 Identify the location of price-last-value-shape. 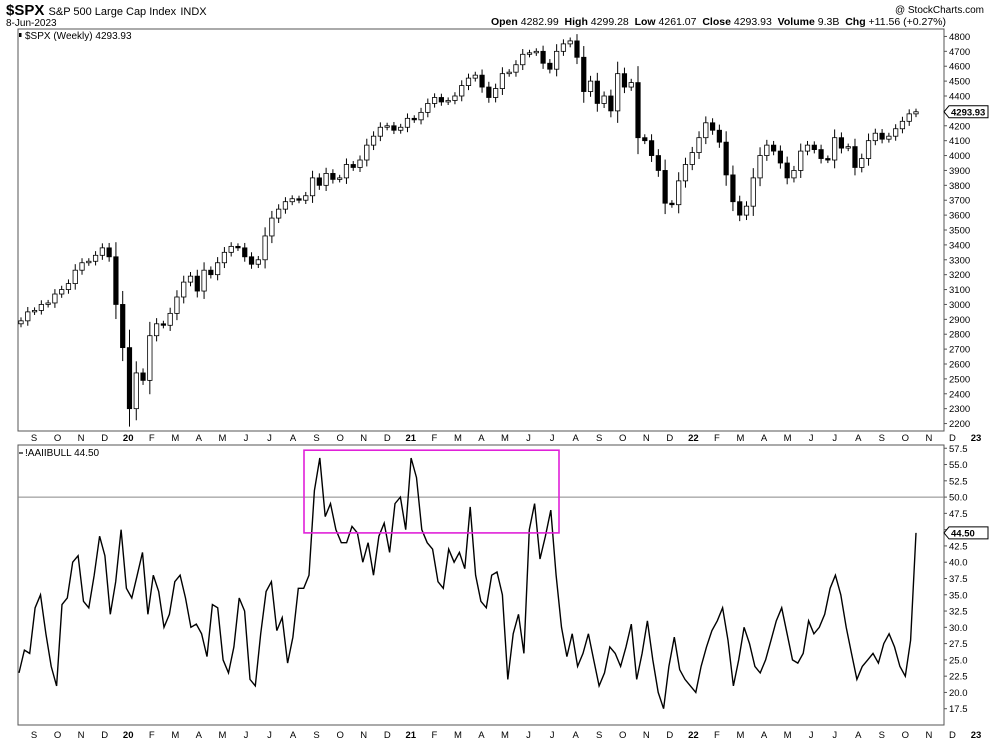
(966, 112).